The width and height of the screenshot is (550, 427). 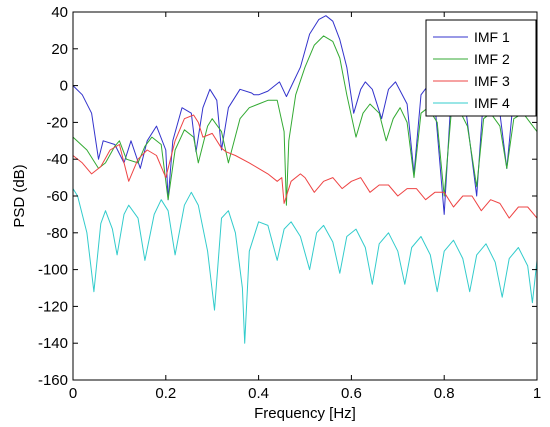 I want to click on legend-label-imf-2: IMF 2, so click(x=492, y=59).